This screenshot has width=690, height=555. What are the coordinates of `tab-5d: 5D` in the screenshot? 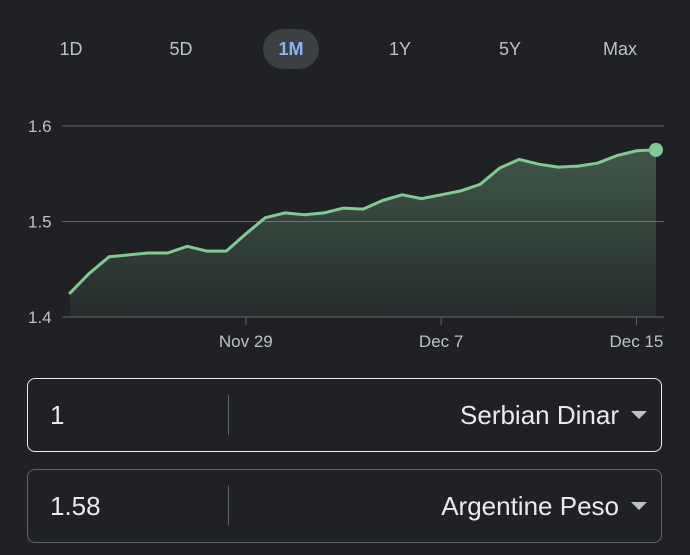 It's located at (181, 48).